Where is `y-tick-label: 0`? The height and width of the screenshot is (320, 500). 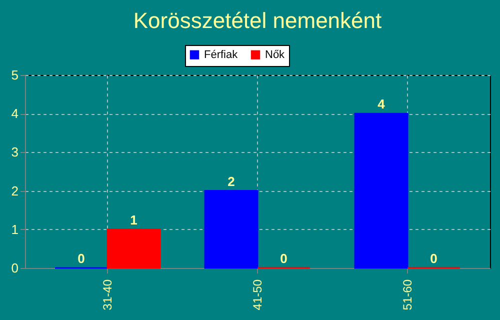 y-tick-label: 0 is located at coordinates (14, 268).